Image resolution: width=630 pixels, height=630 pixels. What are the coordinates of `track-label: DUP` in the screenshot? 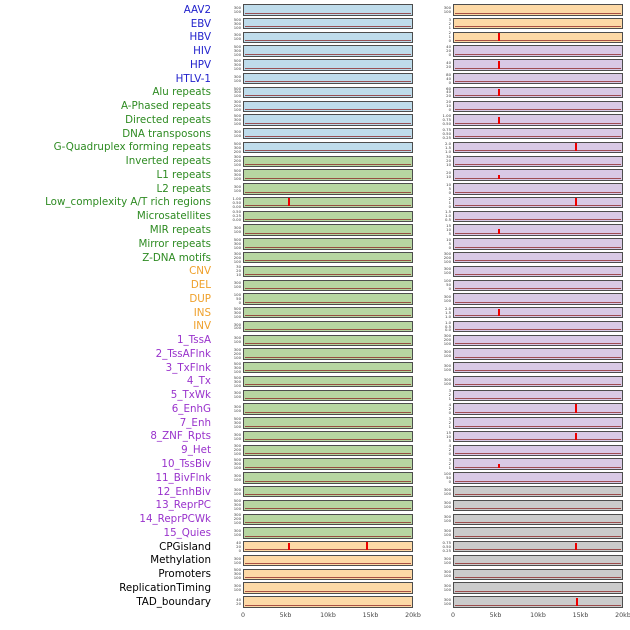 It's located at (200, 298).